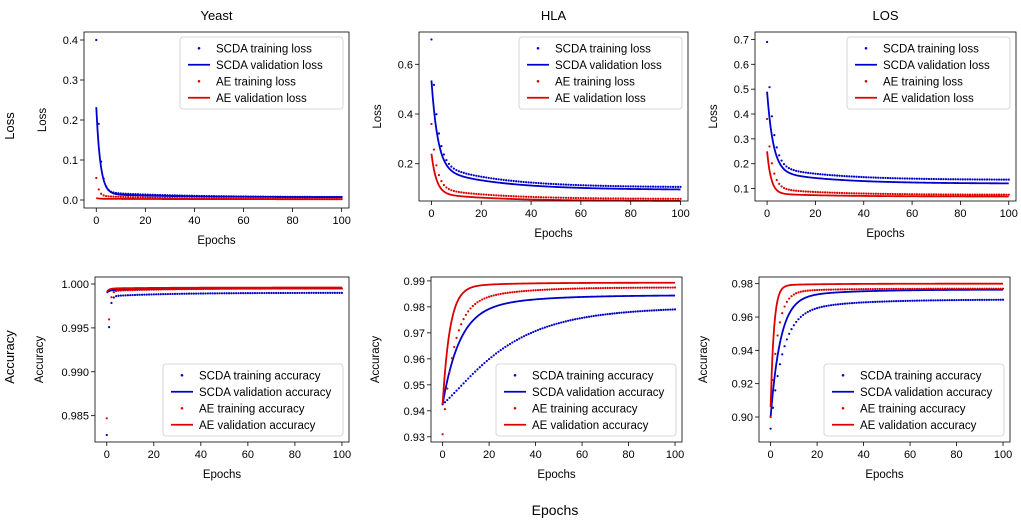 The height and width of the screenshot is (521, 1021). What do you see at coordinates (598, 393) in the screenshot?
I see `legend-entry: SCDA validation accuracy` at bounding box center [598, 393].